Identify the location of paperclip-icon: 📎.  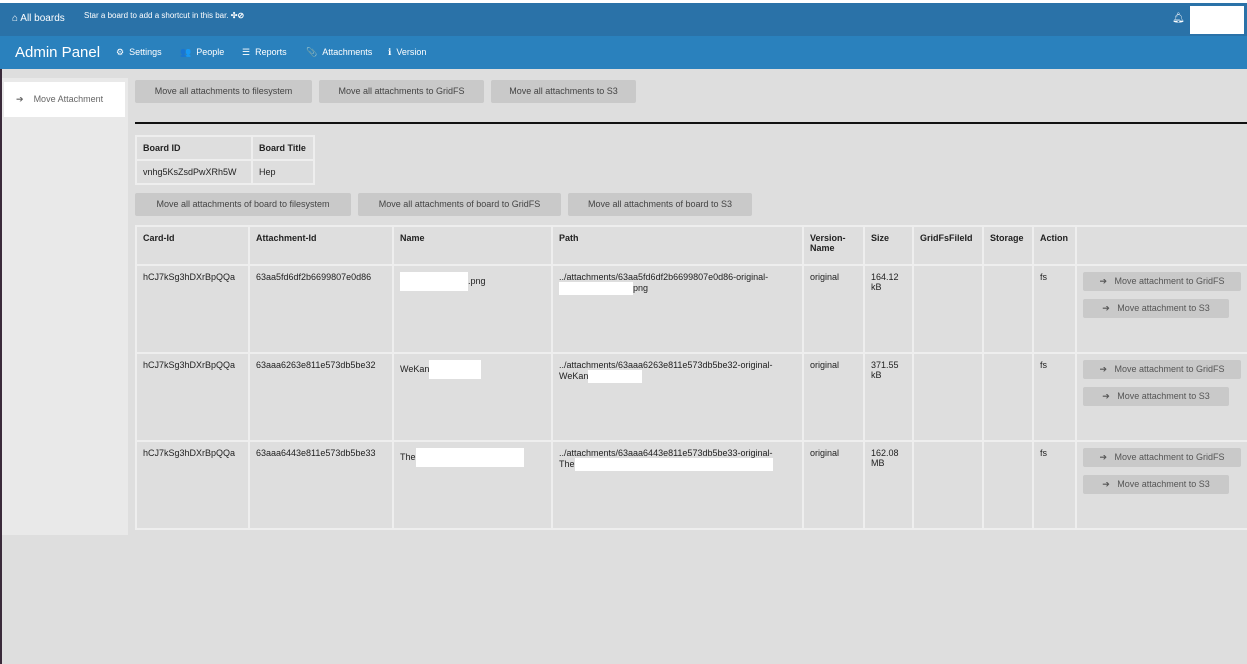
(312, 52).